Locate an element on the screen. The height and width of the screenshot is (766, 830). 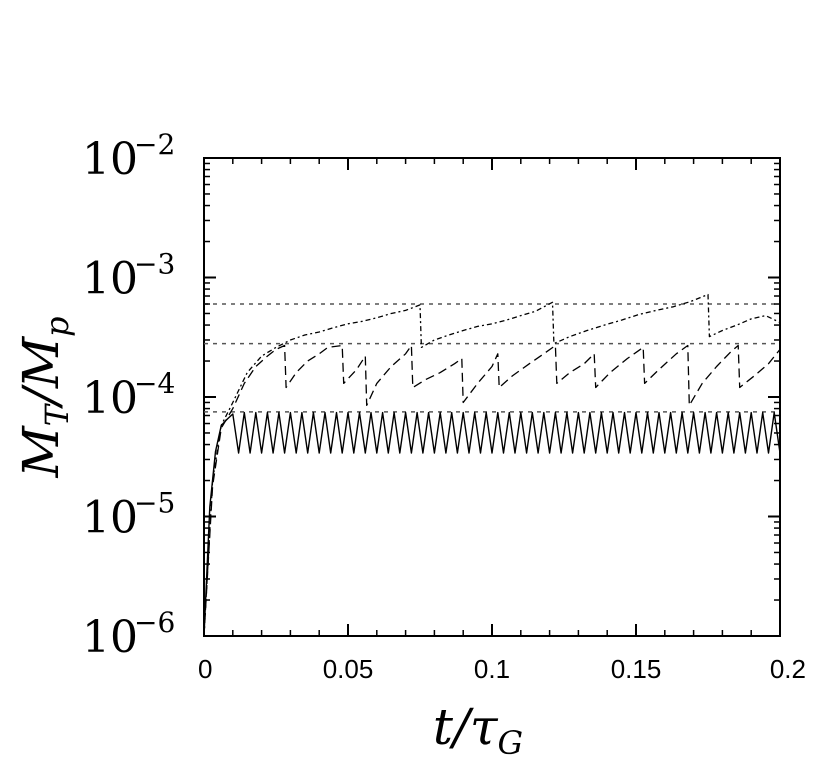
y-label-mid: /M is located at coordinates (41, 372).